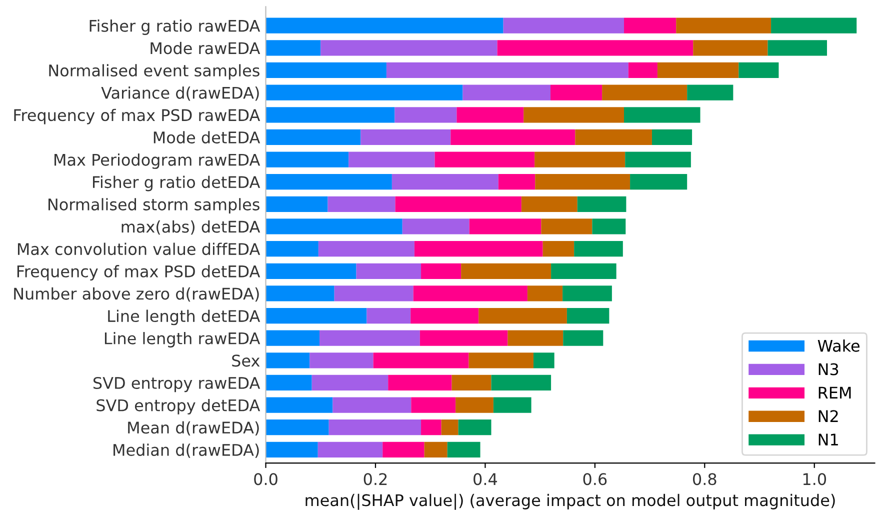 The width and height of the screenshot is (880, 510). What do you see at coordinates (595, 479) in the screenshot?
I see `x-tick-label: 0.6` at bounding box center [595, 479].